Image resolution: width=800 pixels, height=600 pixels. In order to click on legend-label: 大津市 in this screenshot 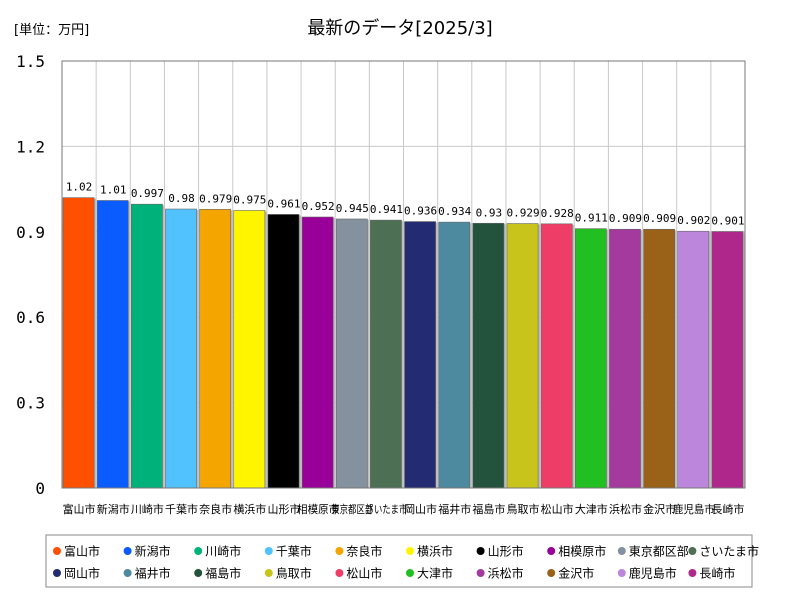, I will do `click(435, 573)`.